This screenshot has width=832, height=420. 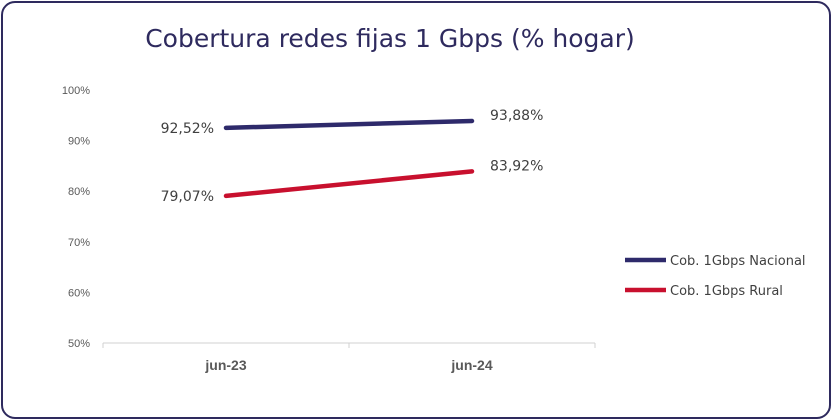 I want to click on x-tick-label: jun-23, so click(x=225, y=365).